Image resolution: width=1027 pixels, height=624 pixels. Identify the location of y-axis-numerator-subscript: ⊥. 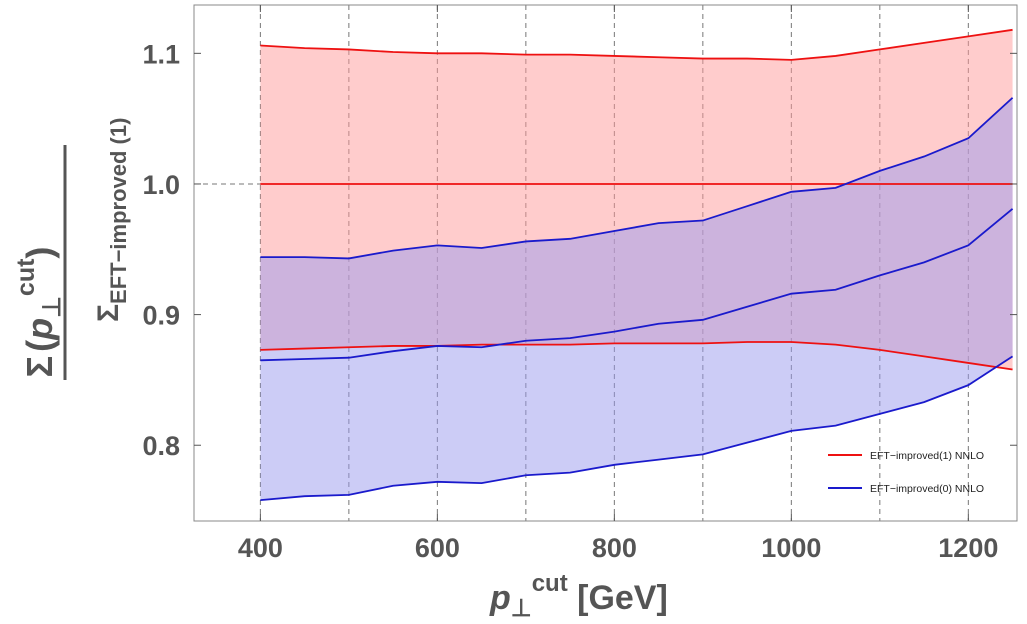
(52, 307).